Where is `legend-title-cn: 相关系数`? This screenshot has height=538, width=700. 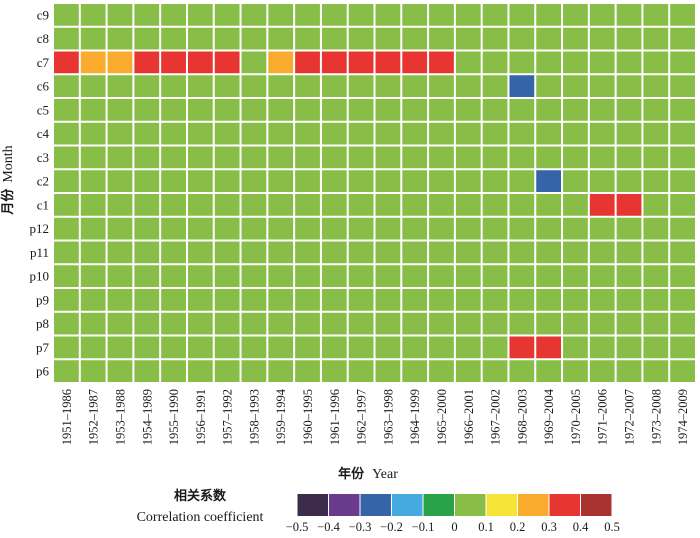
legend-title-cn: 相关系数 is located at coordinates (200, 496).